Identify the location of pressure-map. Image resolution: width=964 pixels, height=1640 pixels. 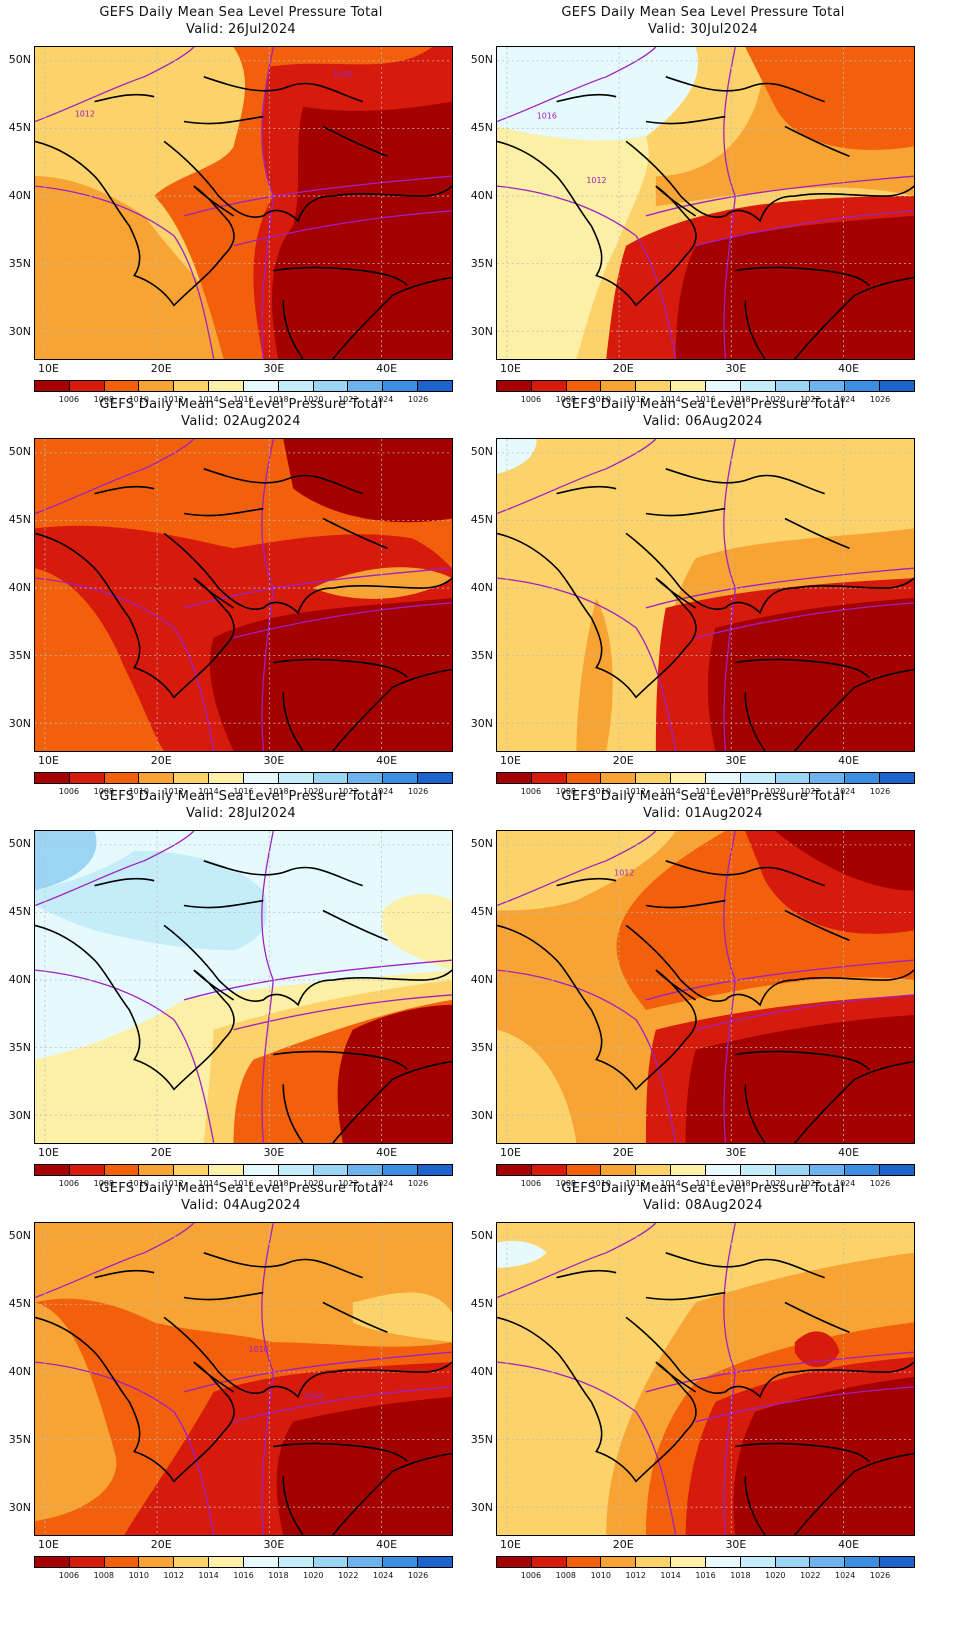
(705, 1379).